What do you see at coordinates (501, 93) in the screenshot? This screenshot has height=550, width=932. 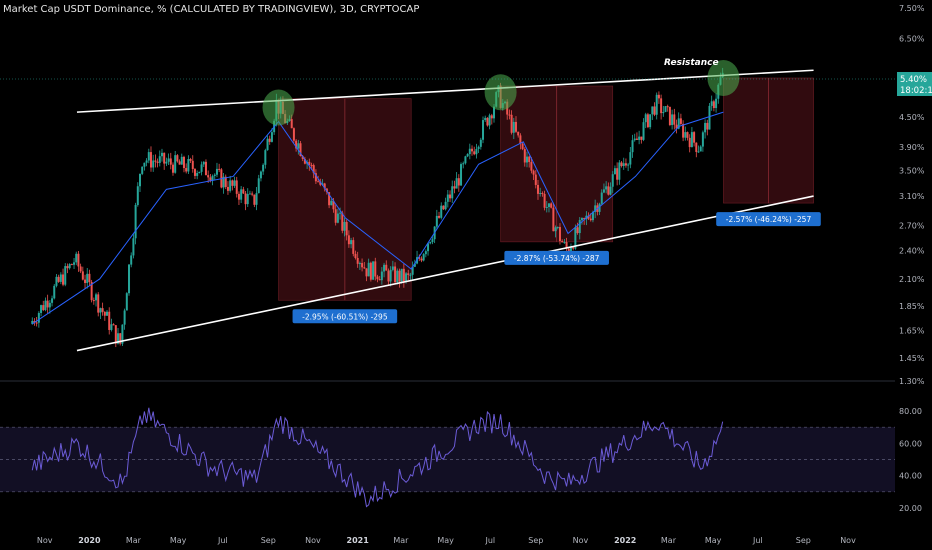 I see `highlight-markers` at bounding box center [501, 93].